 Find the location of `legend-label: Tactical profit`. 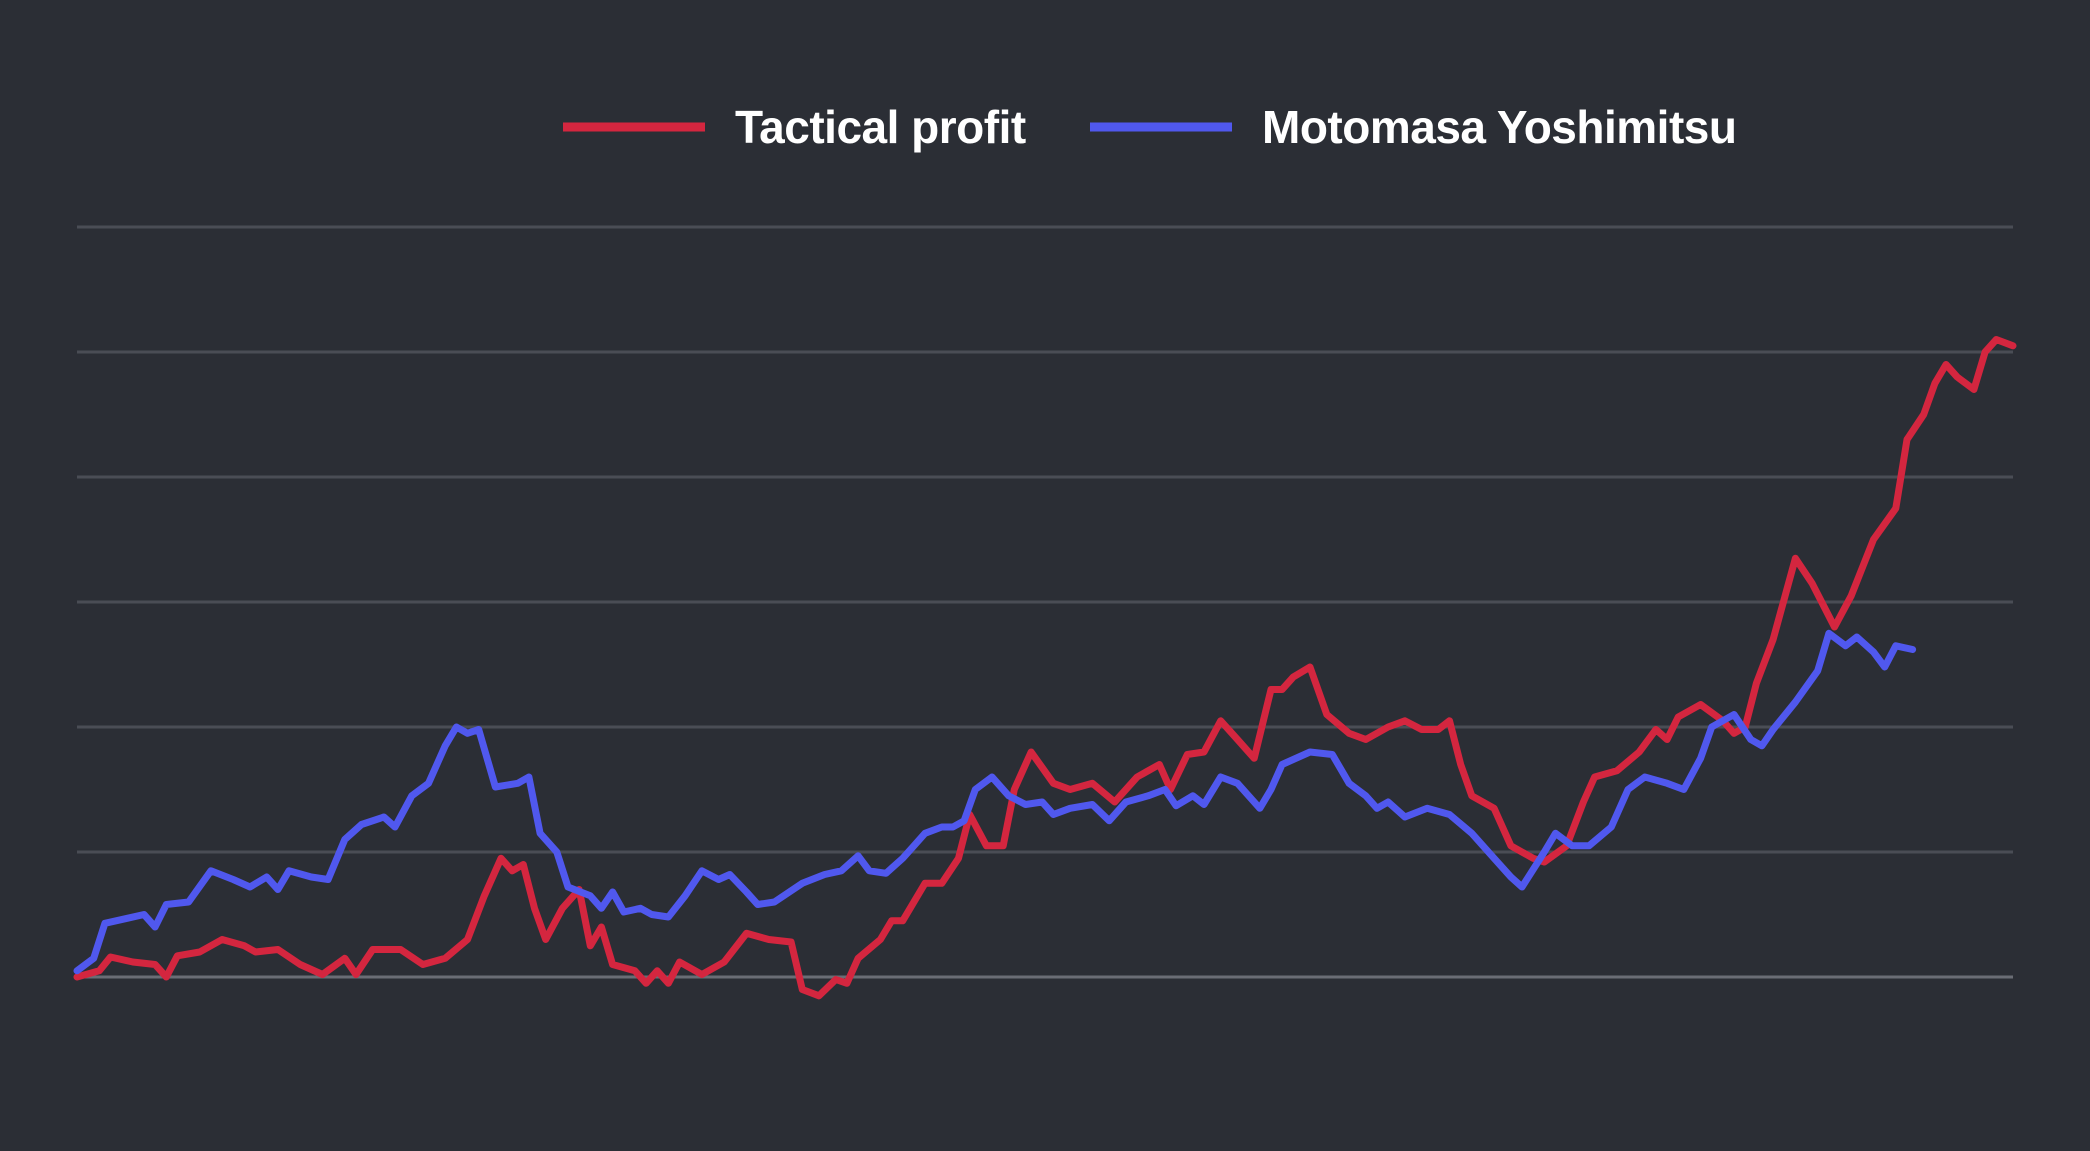

legend-label: Tactical profit is located at coordinates (880, 127).